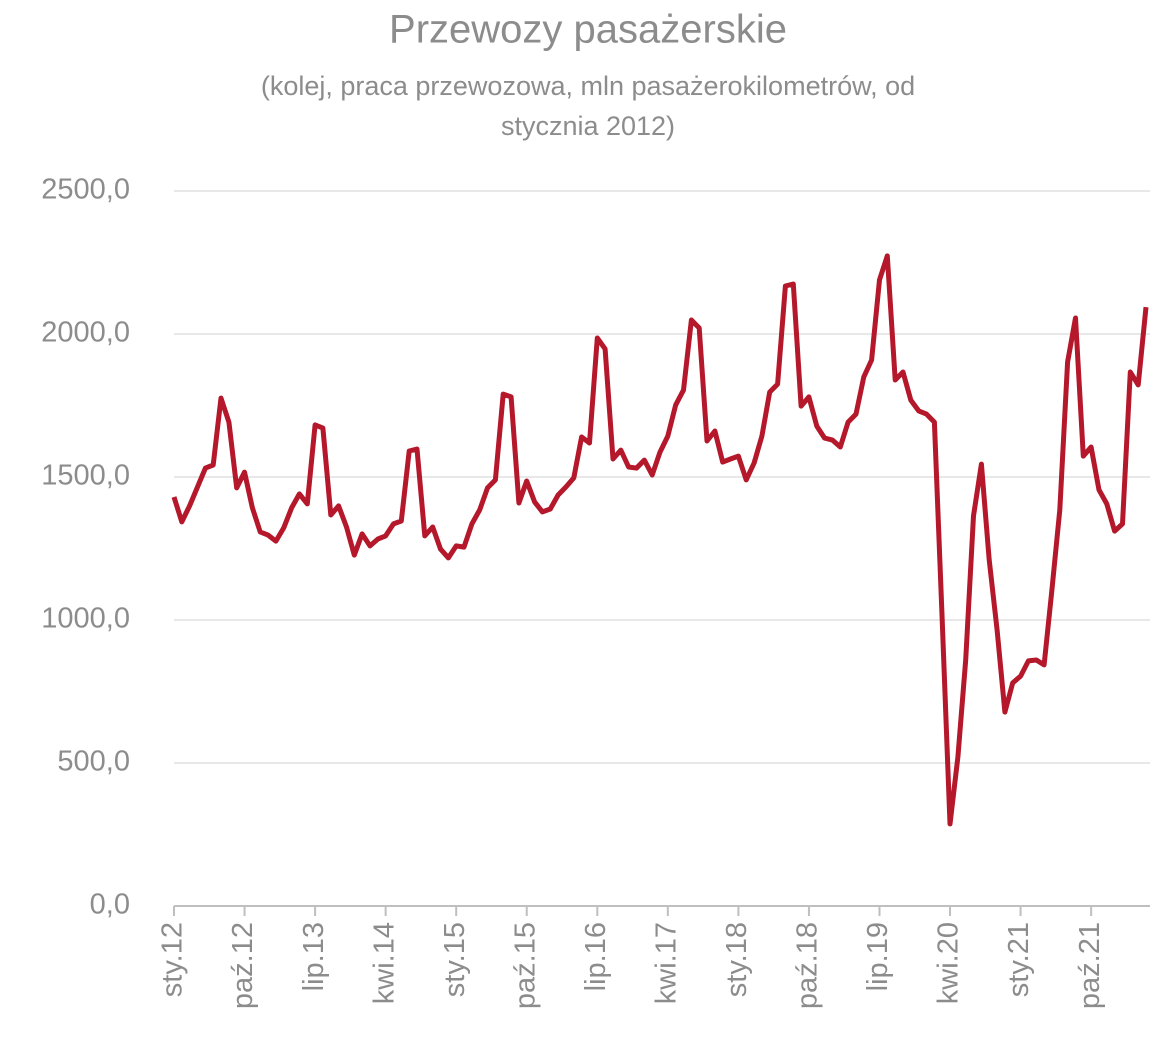 Image resolution: width=1150 pixels, height=1044 pixels. I want to click on y-tick-label: 1000,0, so click(85, 619).